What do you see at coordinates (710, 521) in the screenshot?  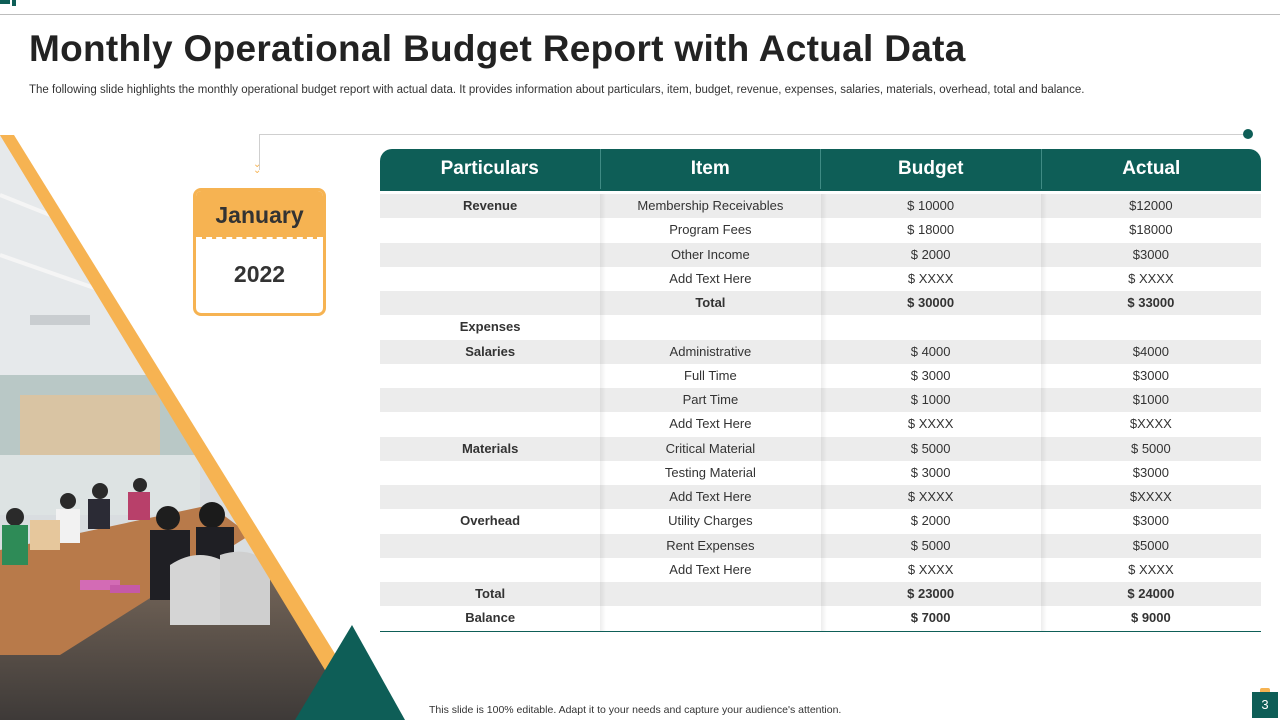 I see `item-cell: Utility Charges` at bounding box center [710, 521].